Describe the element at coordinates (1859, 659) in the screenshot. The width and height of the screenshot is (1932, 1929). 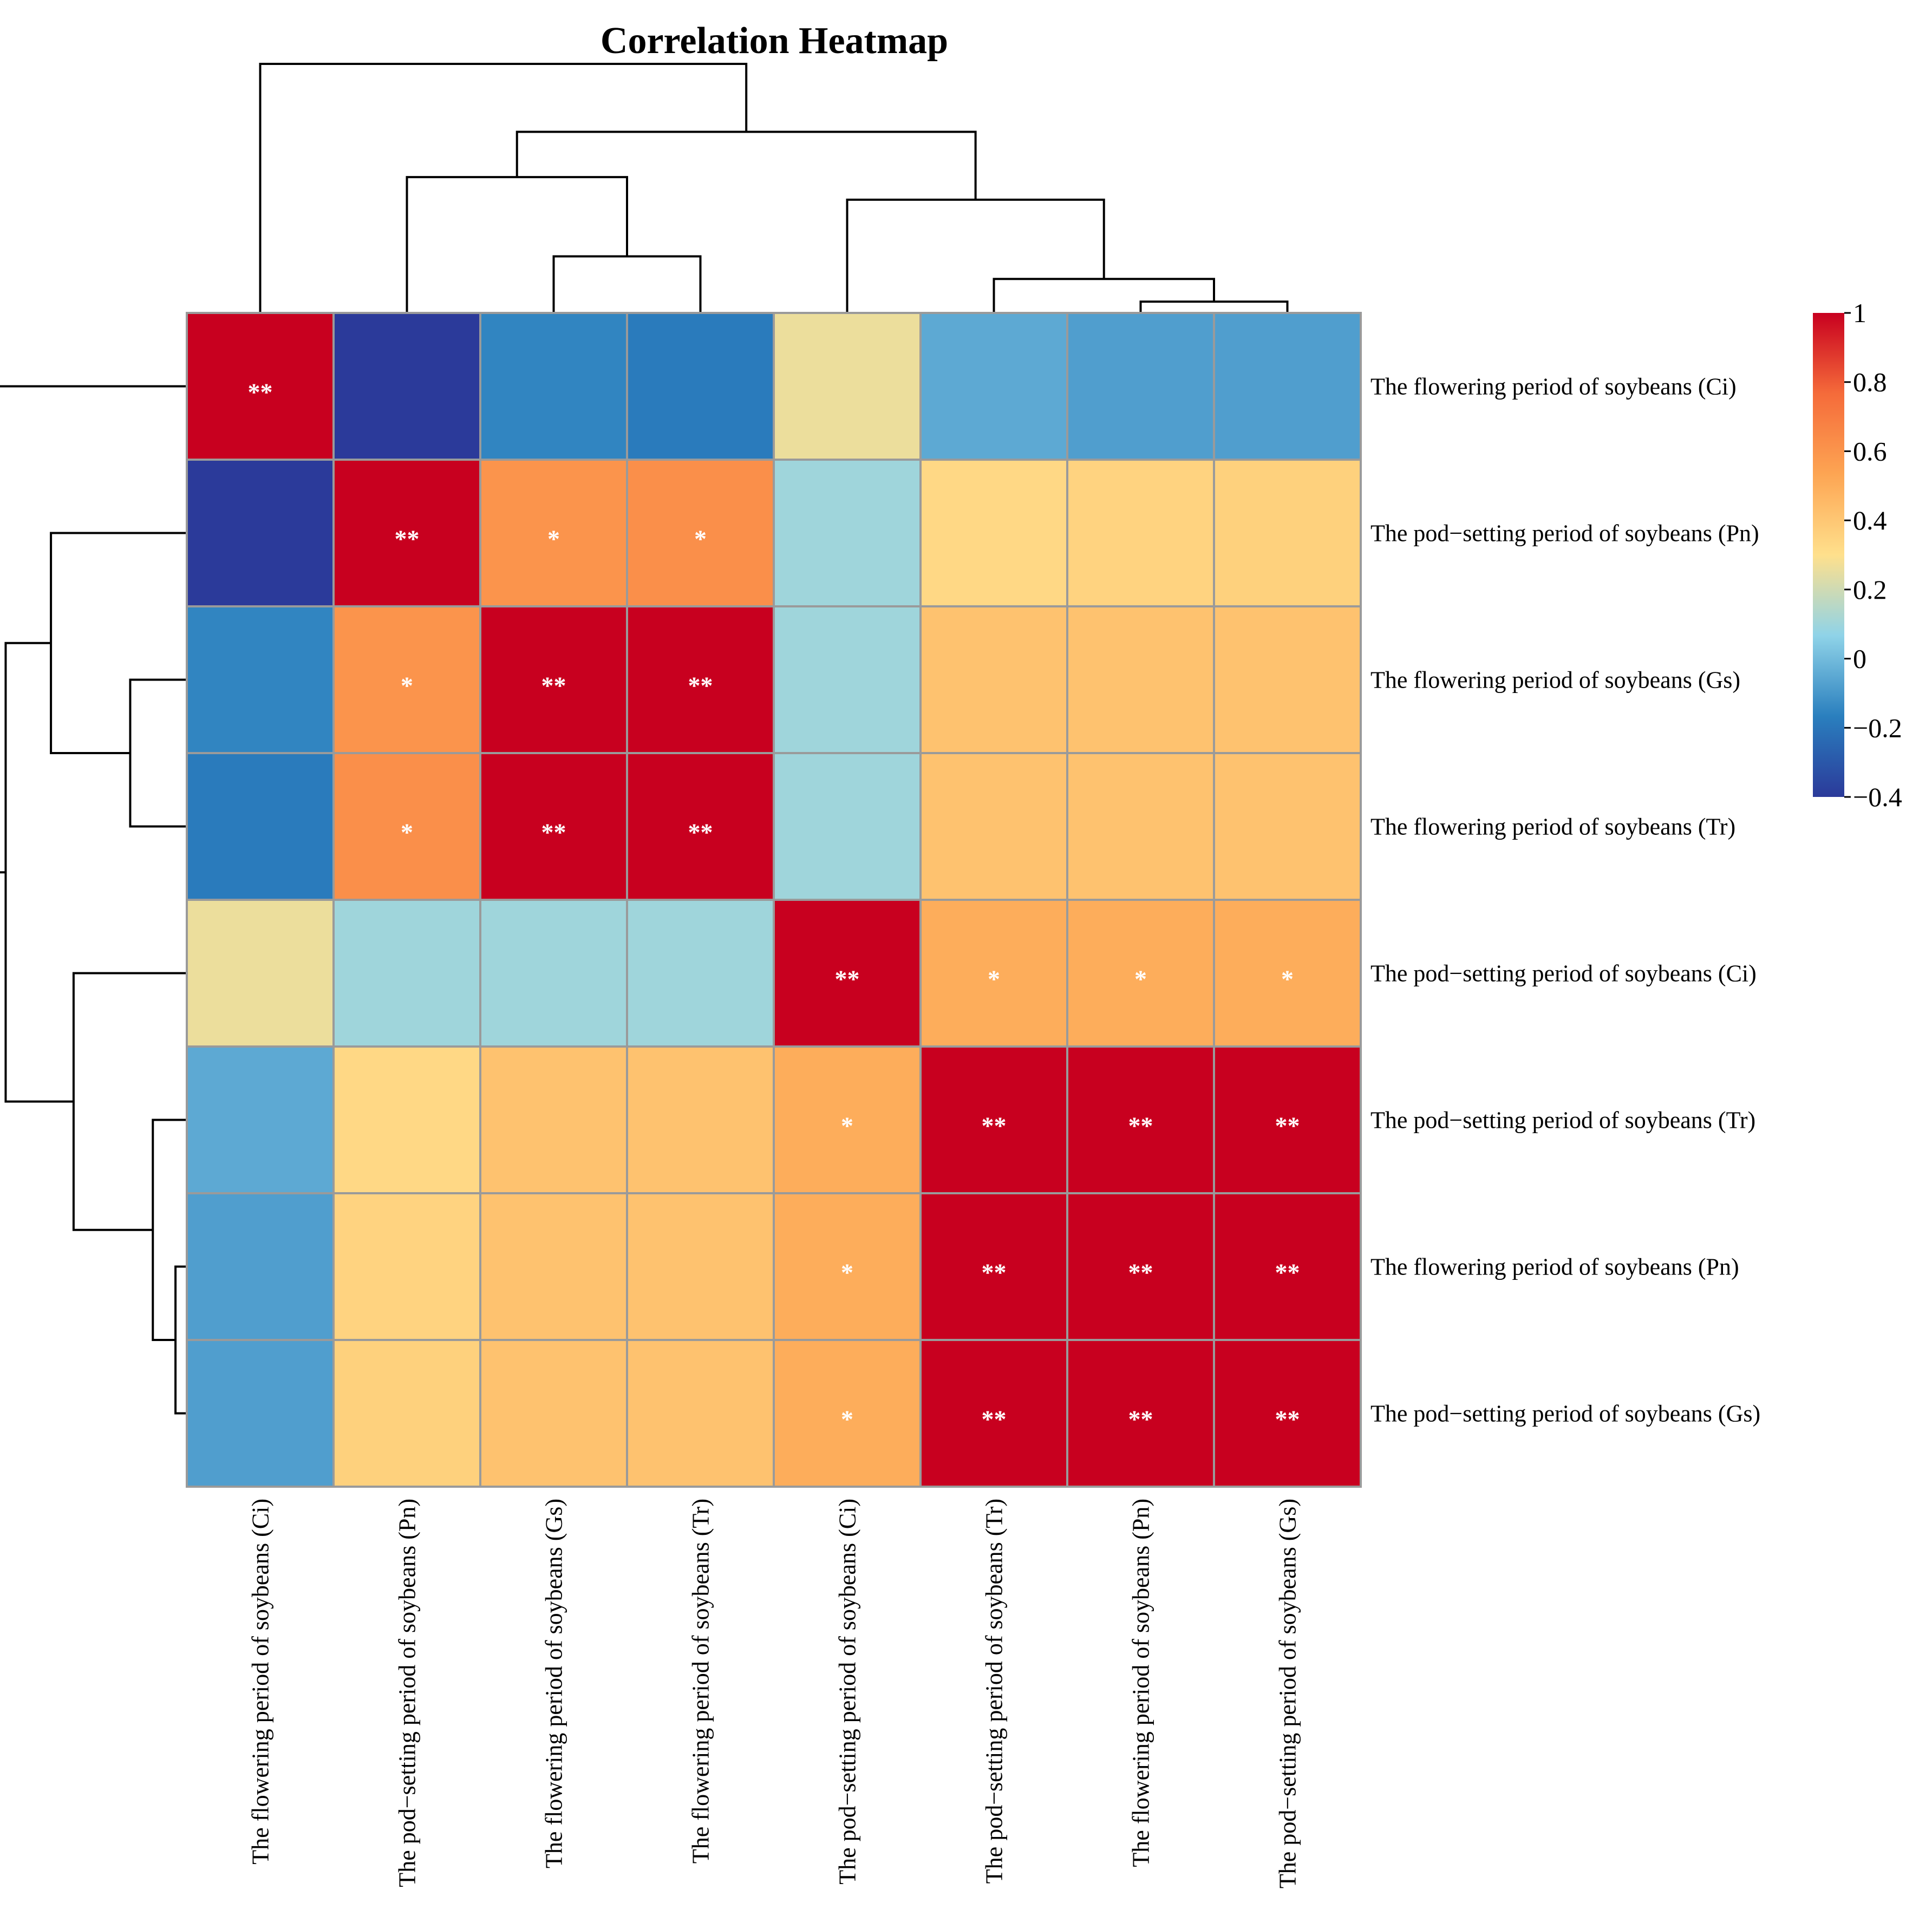
I see `colorbar-tick-label: 0` at that location.